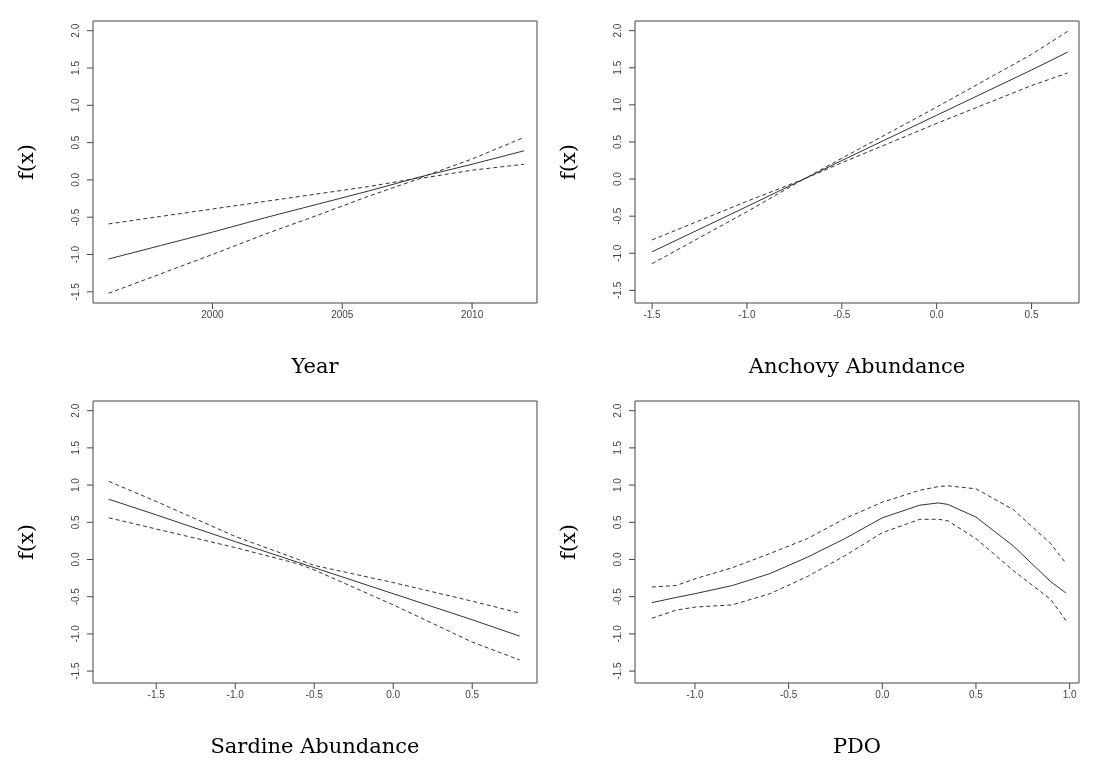  I want to click on x-axis-title: PDO, so click(857, 746).